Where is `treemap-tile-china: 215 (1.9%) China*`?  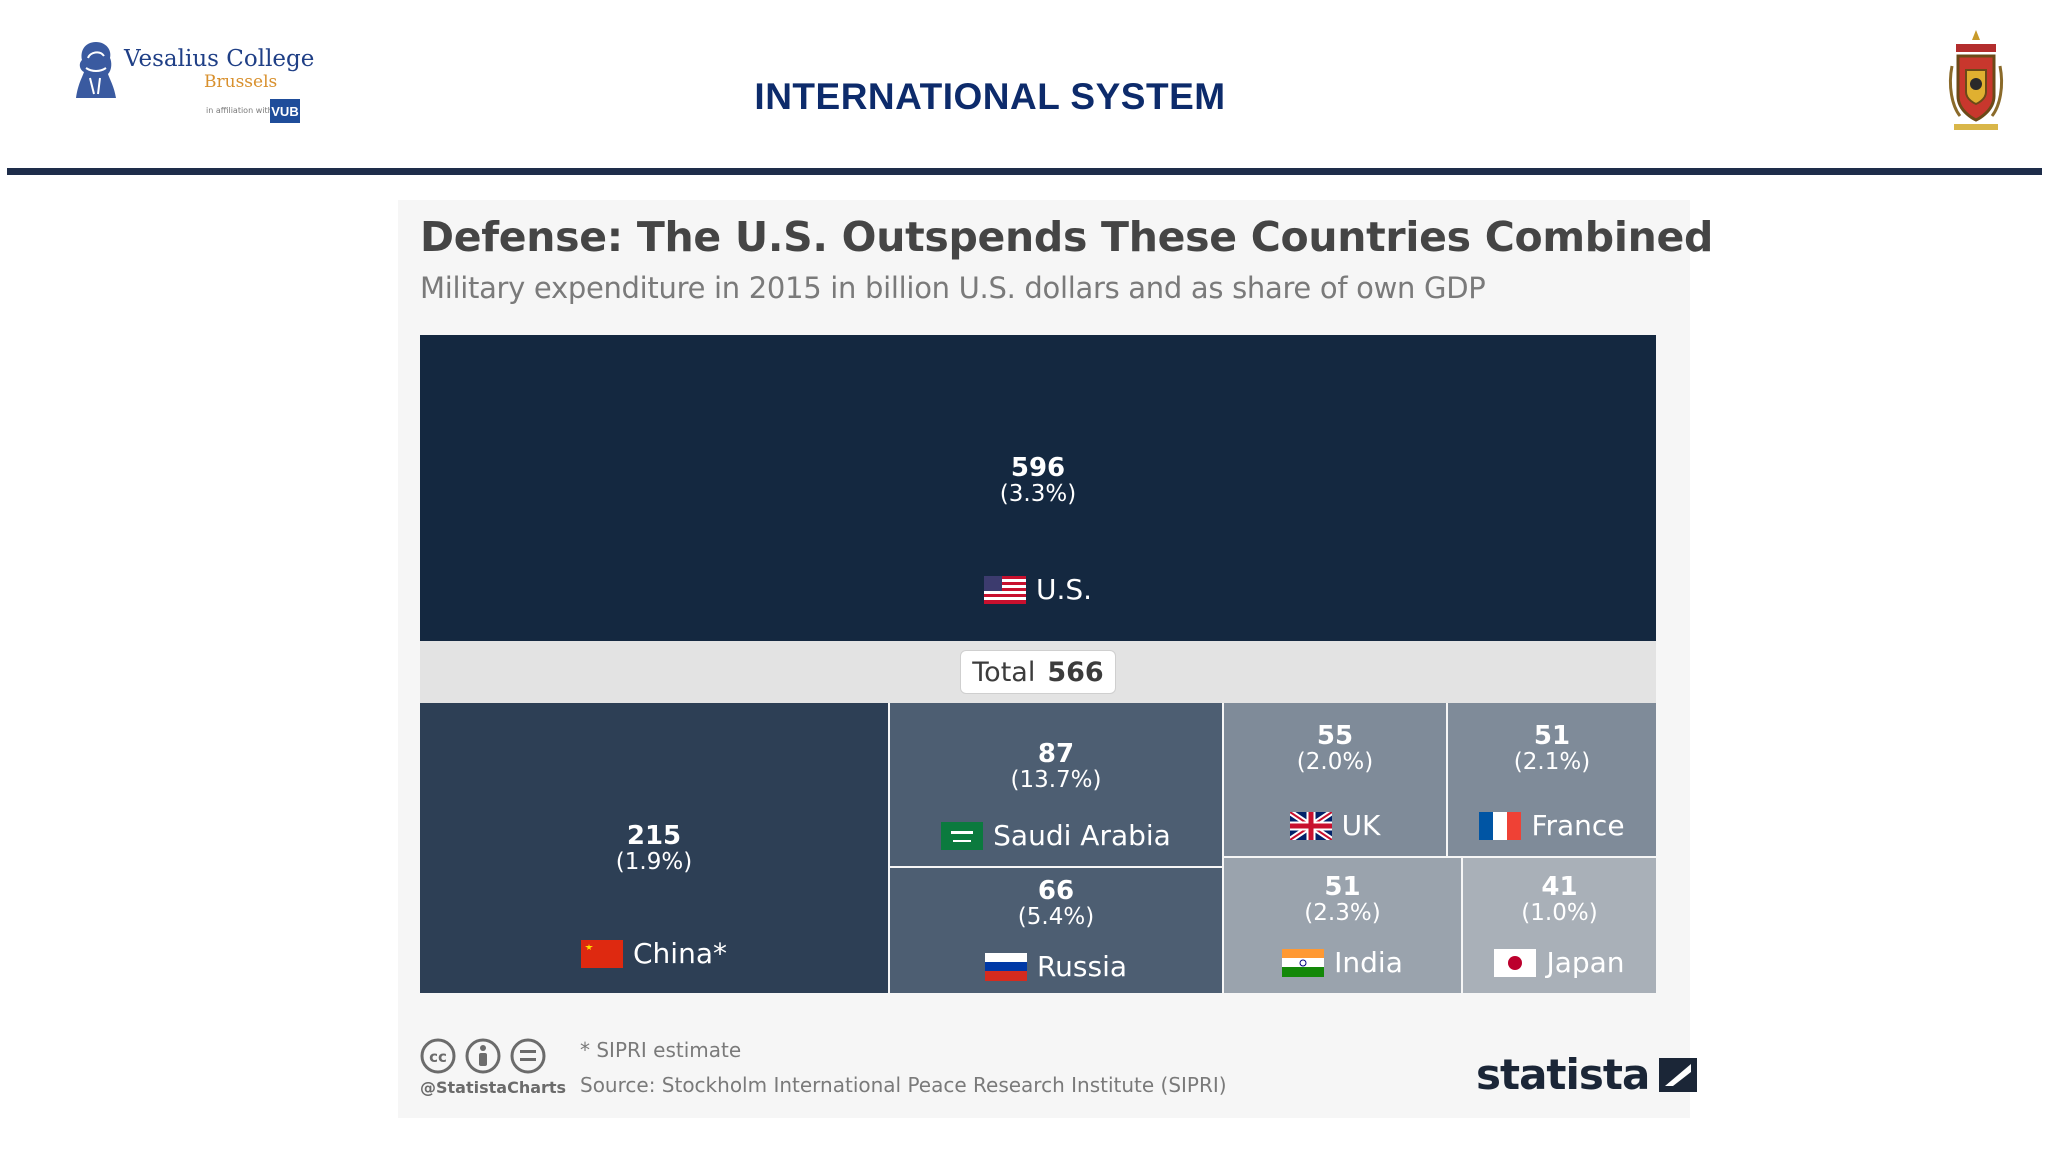
treemap-tile-china: 215 (1.9%) China* is located at coordinates (654, 848).